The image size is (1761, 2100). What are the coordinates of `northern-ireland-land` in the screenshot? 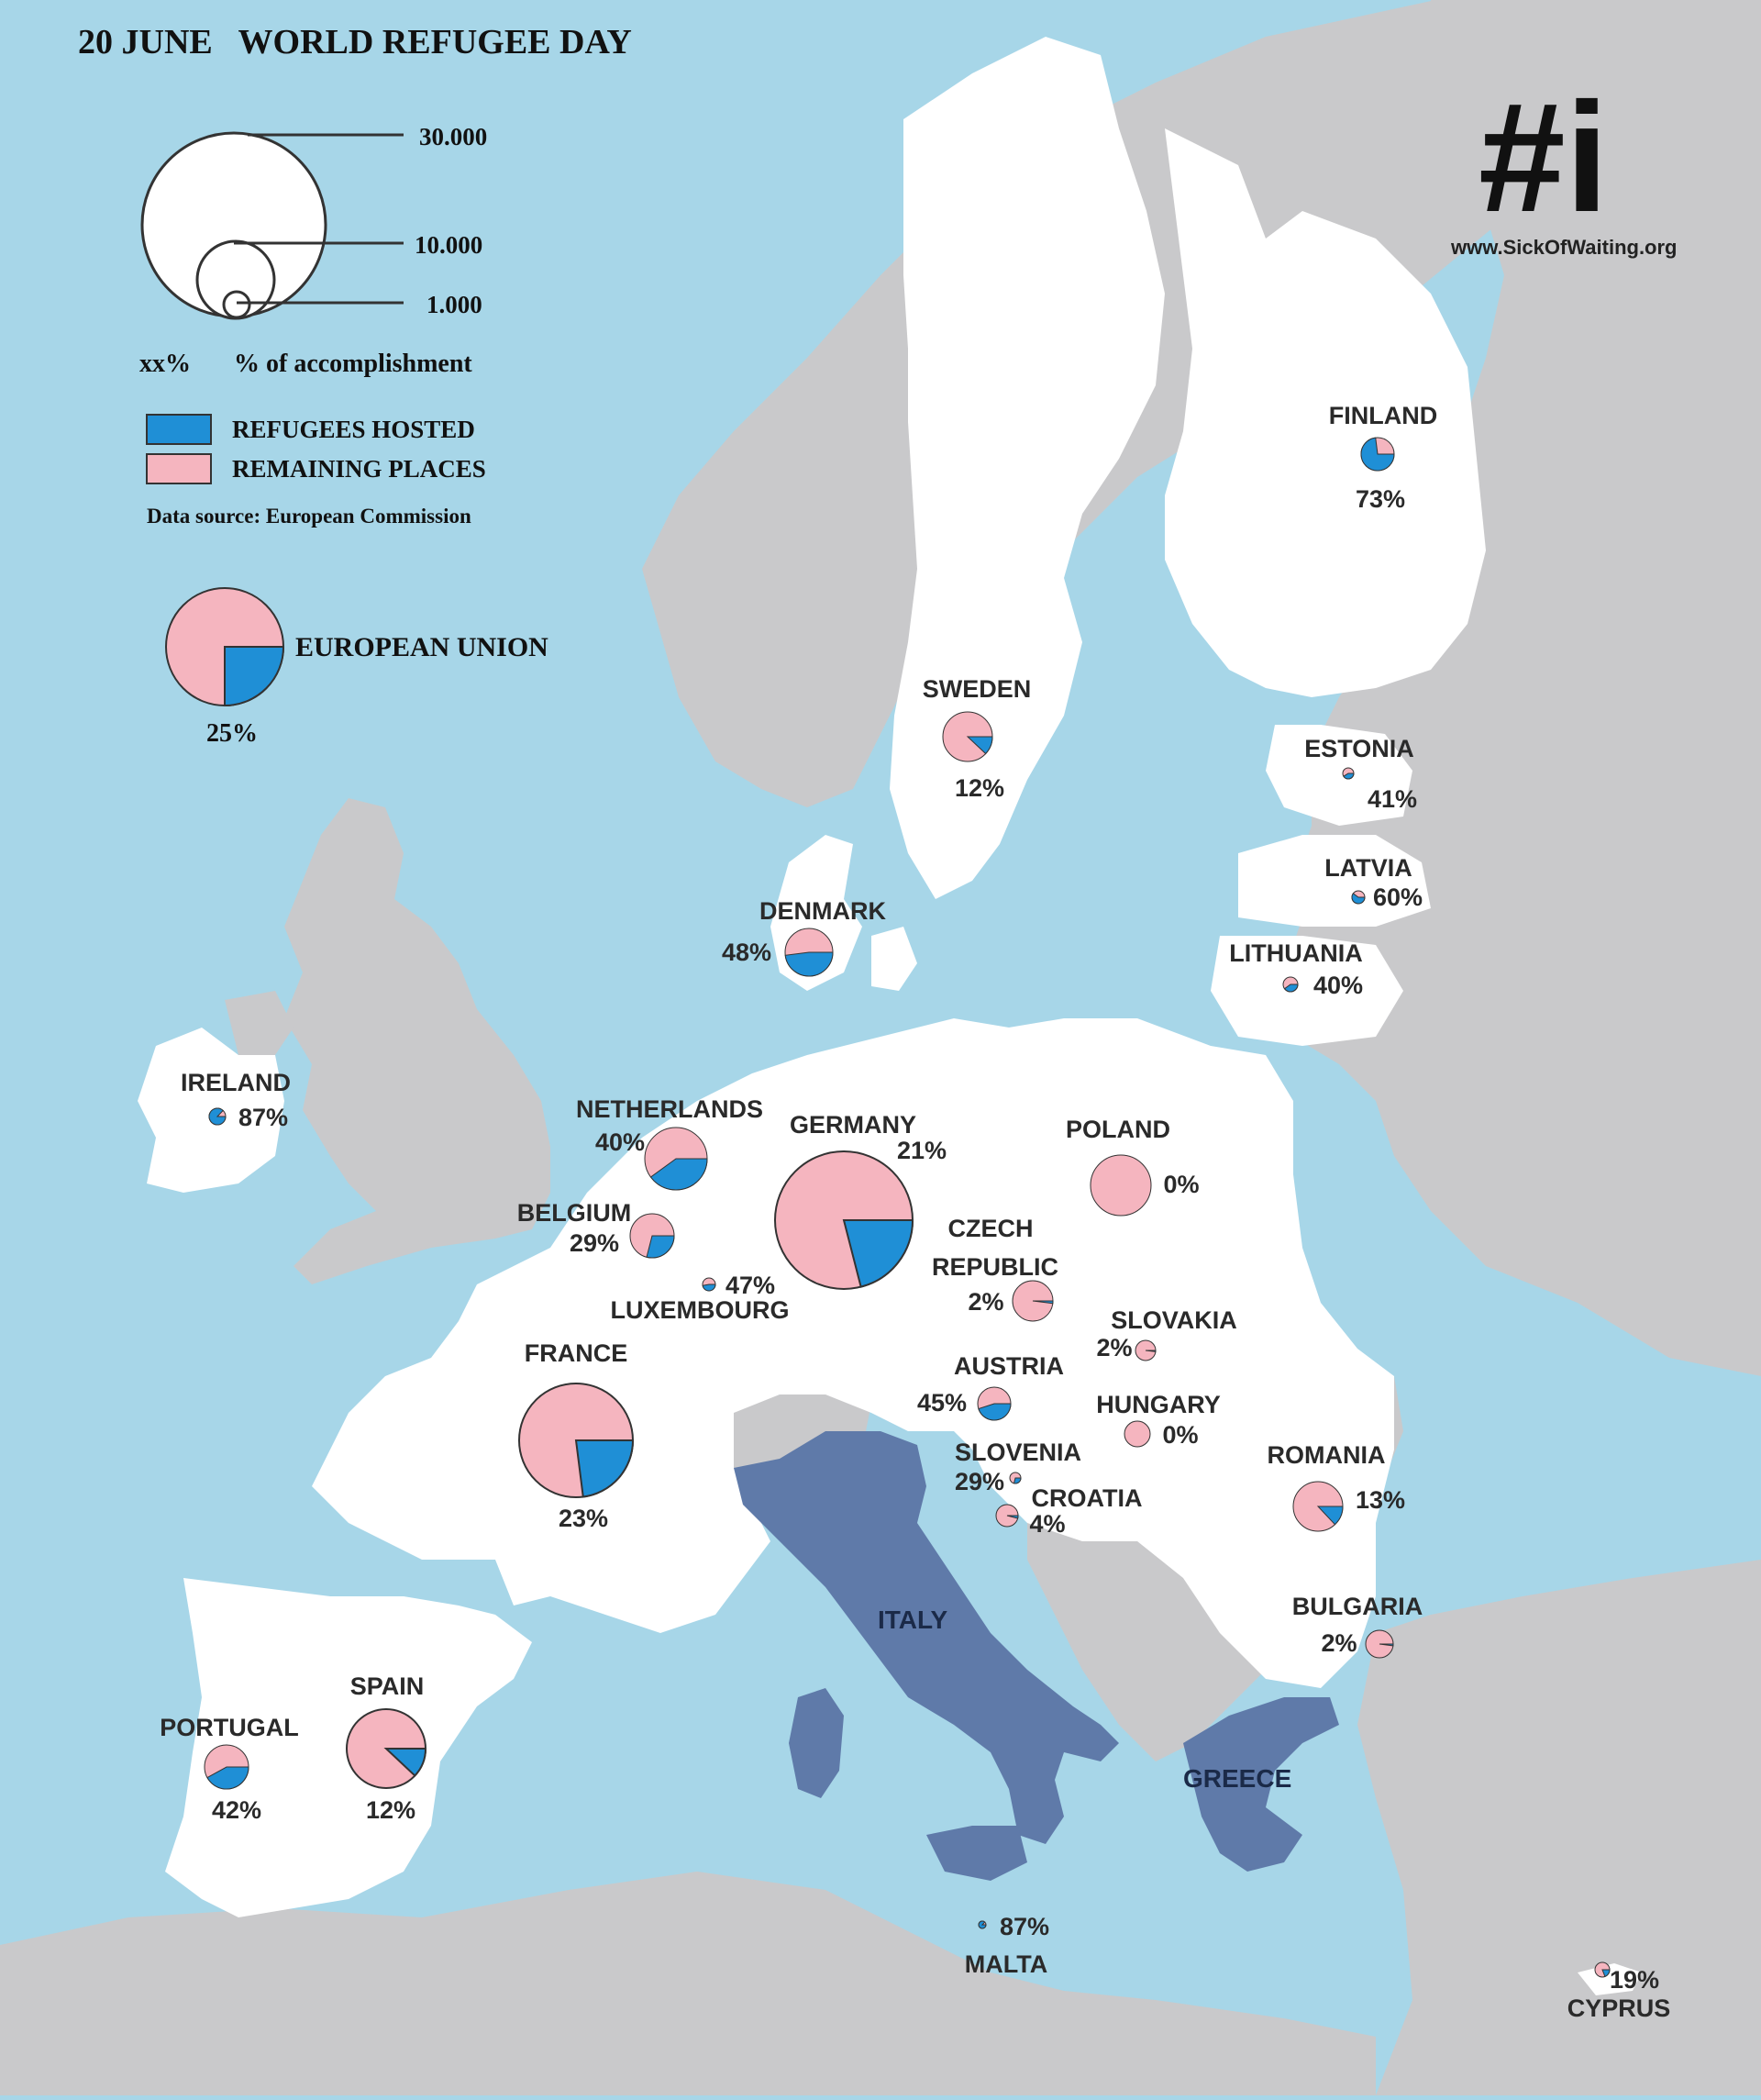 It's located at (259, 1023).